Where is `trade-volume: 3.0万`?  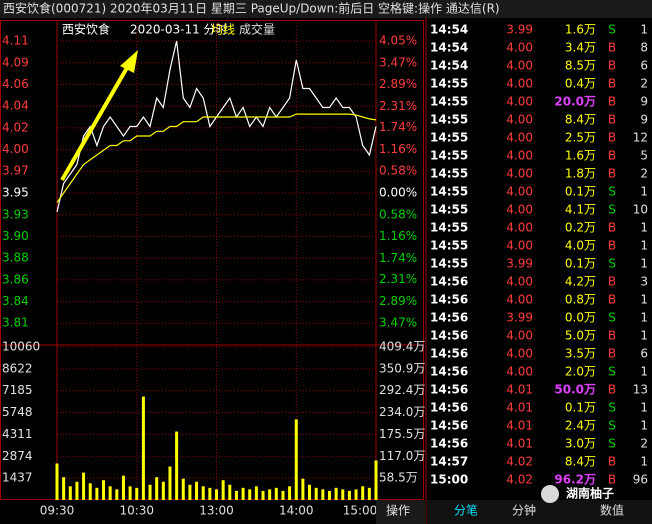 trade-volume: 3.0万 is located at coordinates (580, 444).